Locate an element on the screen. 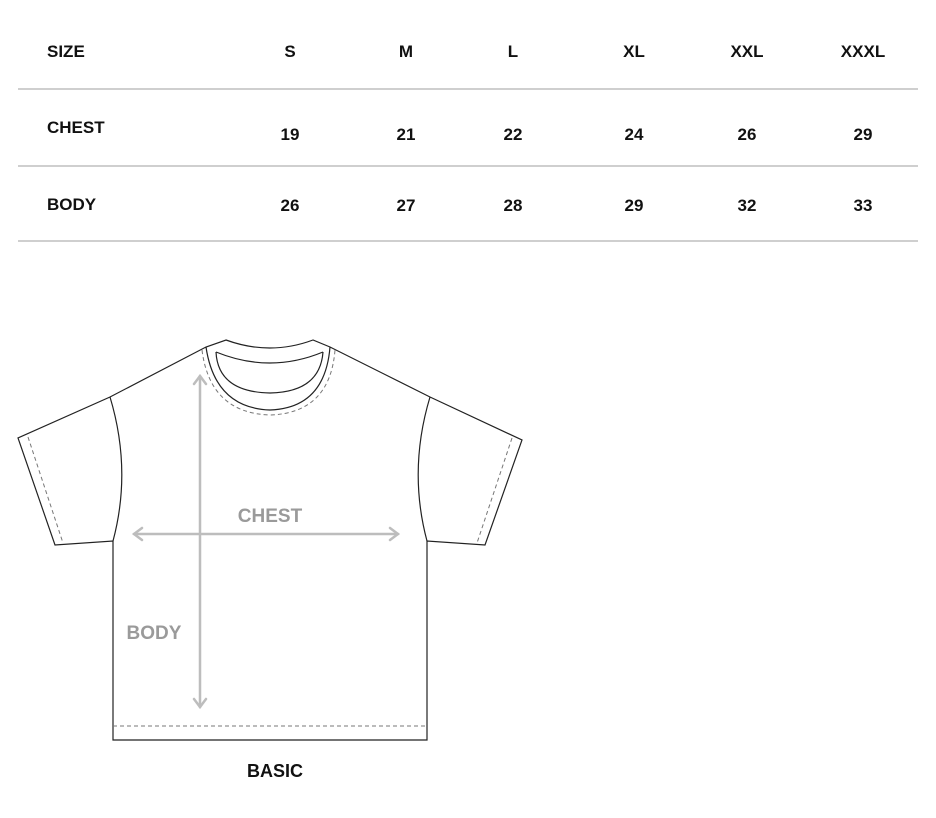 The image size is (936, 818). measure-arrows is located at coordinates (266, 541).